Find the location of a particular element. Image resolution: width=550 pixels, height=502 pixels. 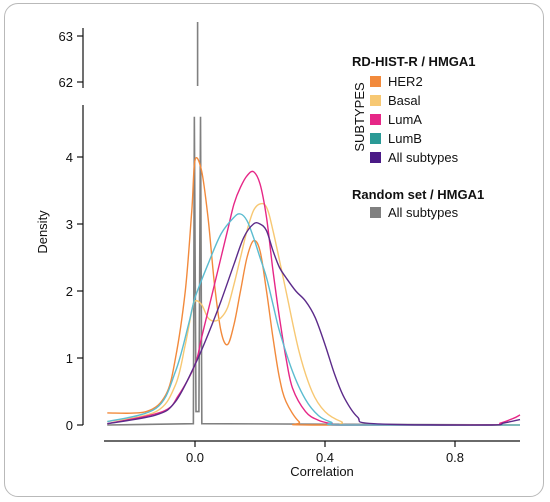

x-axis-label: Correlation is located at coordinates (322, 471).